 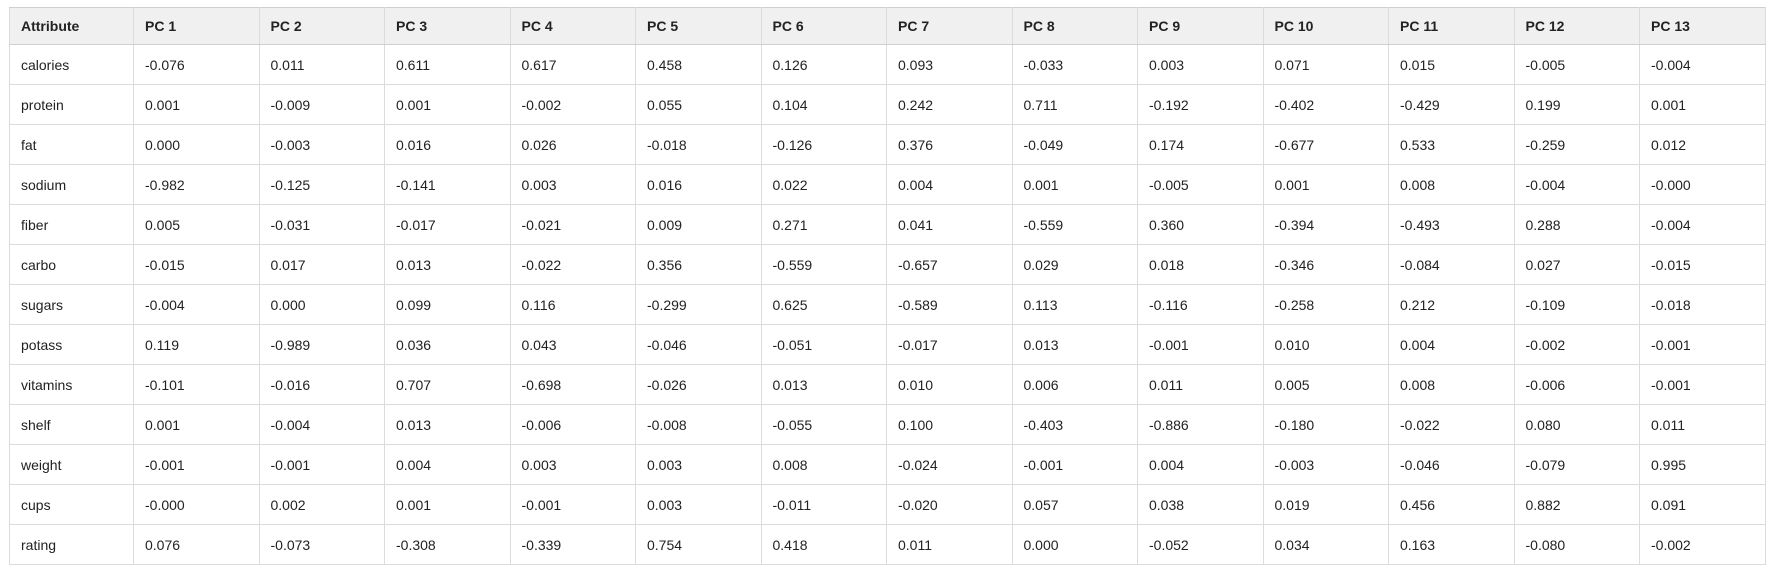 I want to click on loading-cell: 0.071, so click(x=1325, y=64).